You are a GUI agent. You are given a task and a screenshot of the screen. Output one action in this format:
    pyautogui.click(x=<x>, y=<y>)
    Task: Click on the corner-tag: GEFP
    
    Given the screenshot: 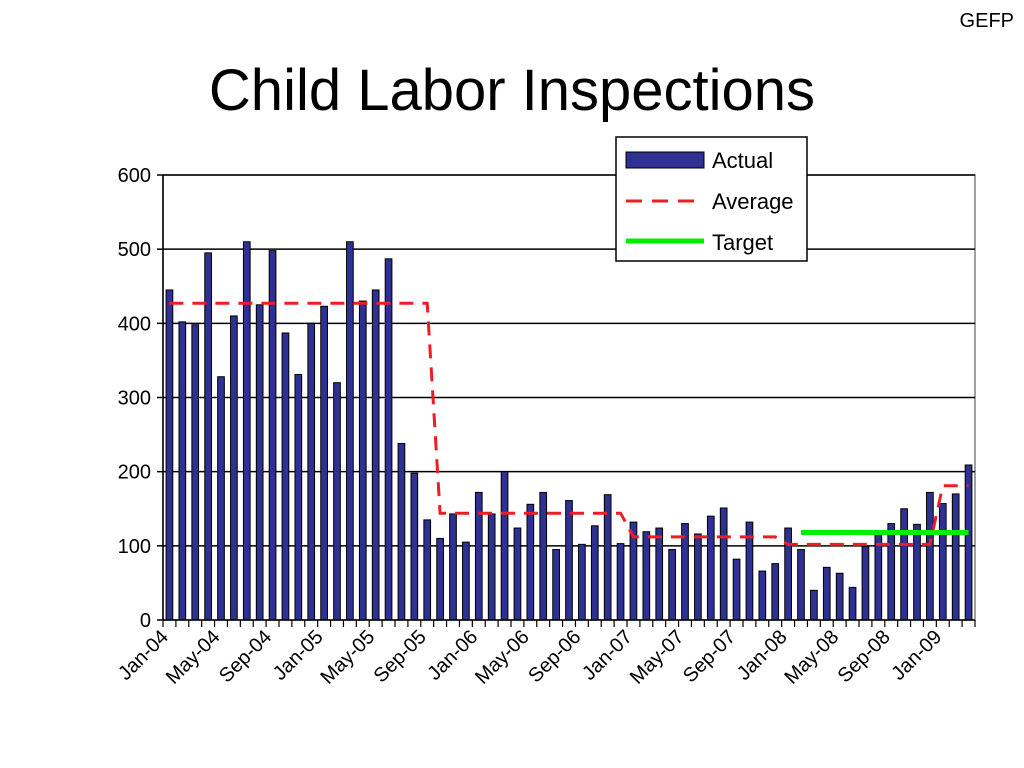 What is the action you would take?
    pyautogui.click(x=986, y=21)
    